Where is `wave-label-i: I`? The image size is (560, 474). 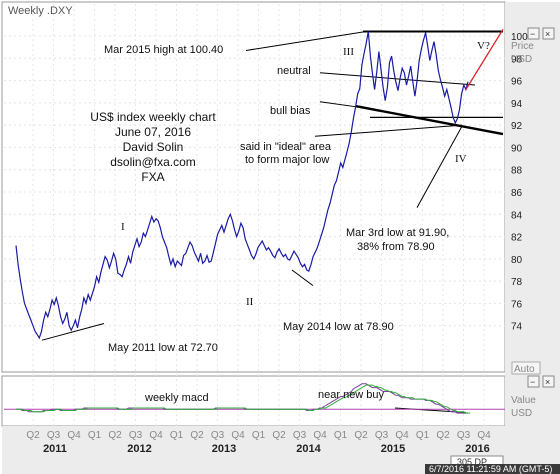
wave-label-i: I is located at coordinates (123, 227).